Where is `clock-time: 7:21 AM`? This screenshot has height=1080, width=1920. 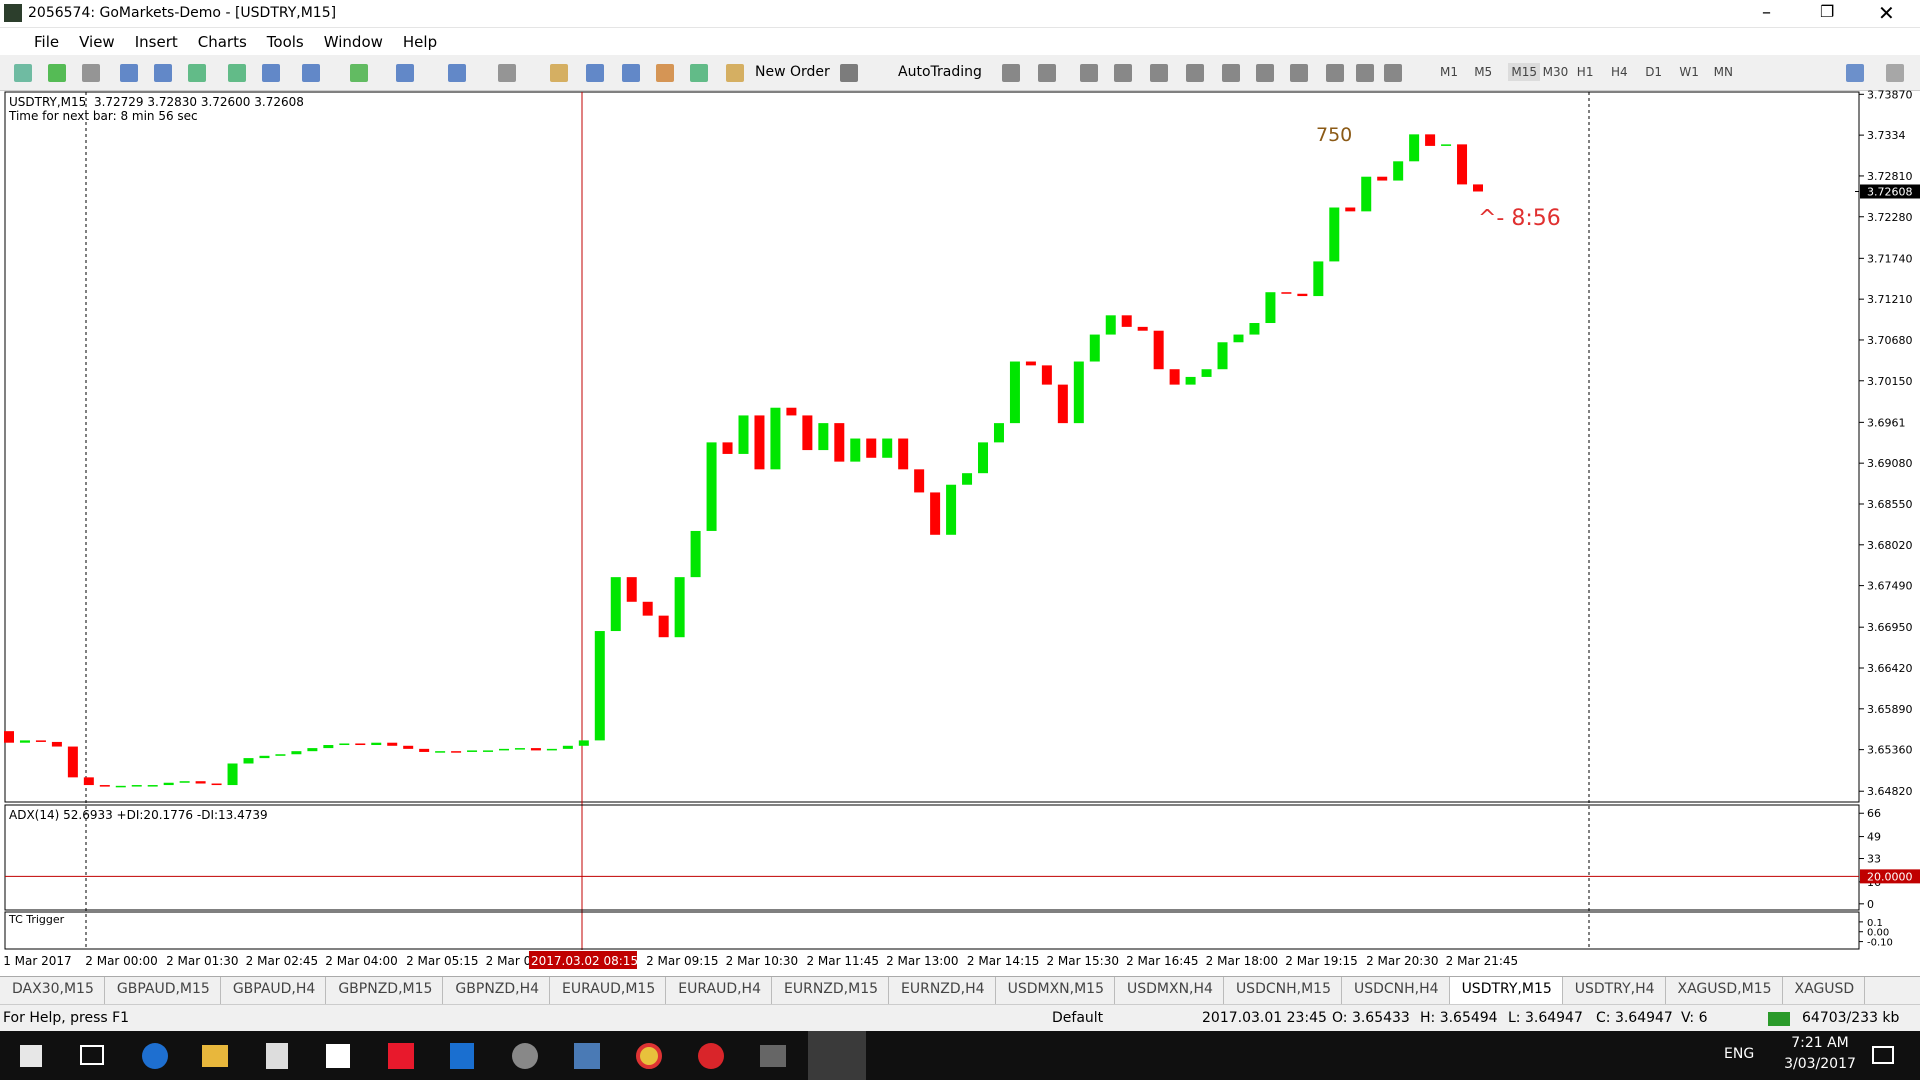 clock-time: 7:21 AM is located at coordinates (1820, 1043).